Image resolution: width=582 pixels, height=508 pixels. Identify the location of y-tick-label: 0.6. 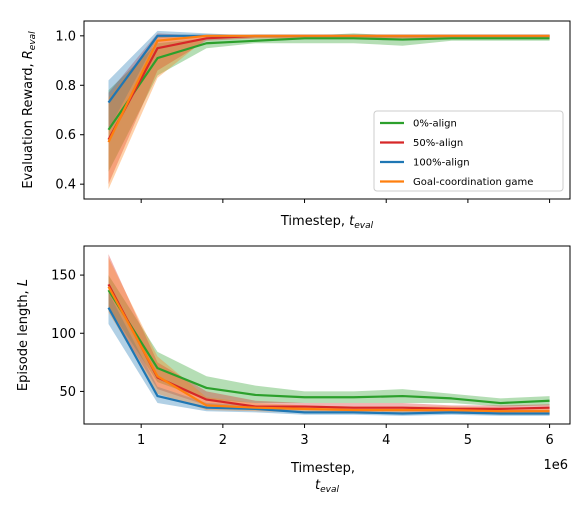
(65, 135).